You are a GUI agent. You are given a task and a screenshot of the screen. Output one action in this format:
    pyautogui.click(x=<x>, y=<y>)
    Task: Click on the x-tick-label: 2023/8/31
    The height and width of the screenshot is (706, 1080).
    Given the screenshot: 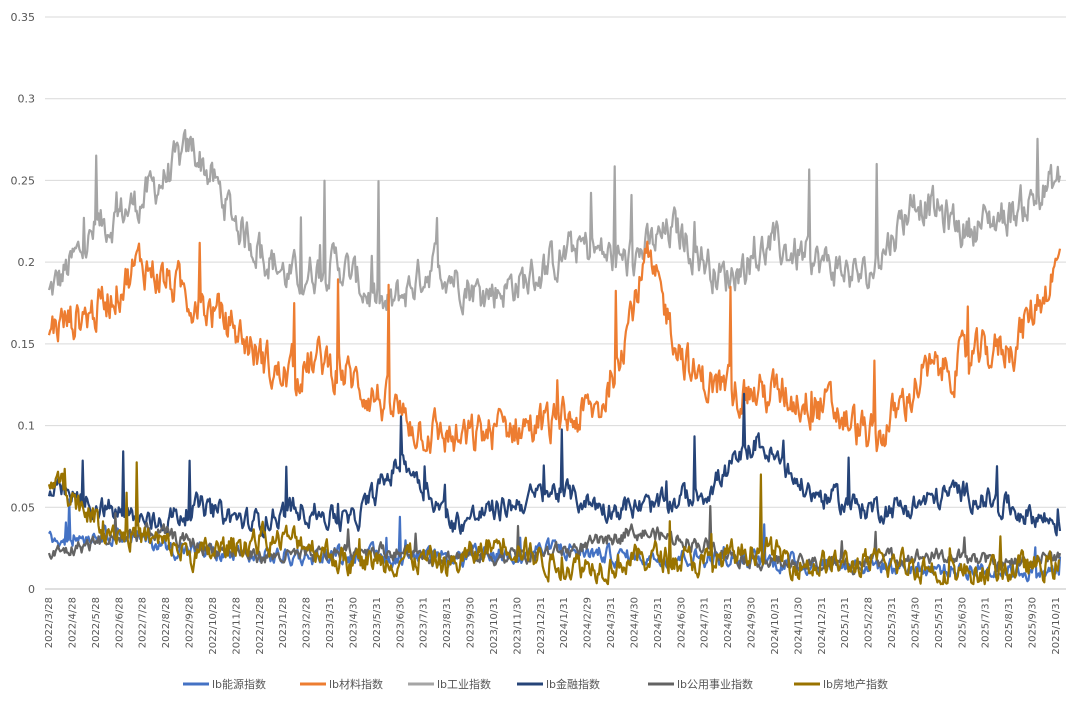 What is the action you would take?
    pyautogui.click(x=447, y=622)
    